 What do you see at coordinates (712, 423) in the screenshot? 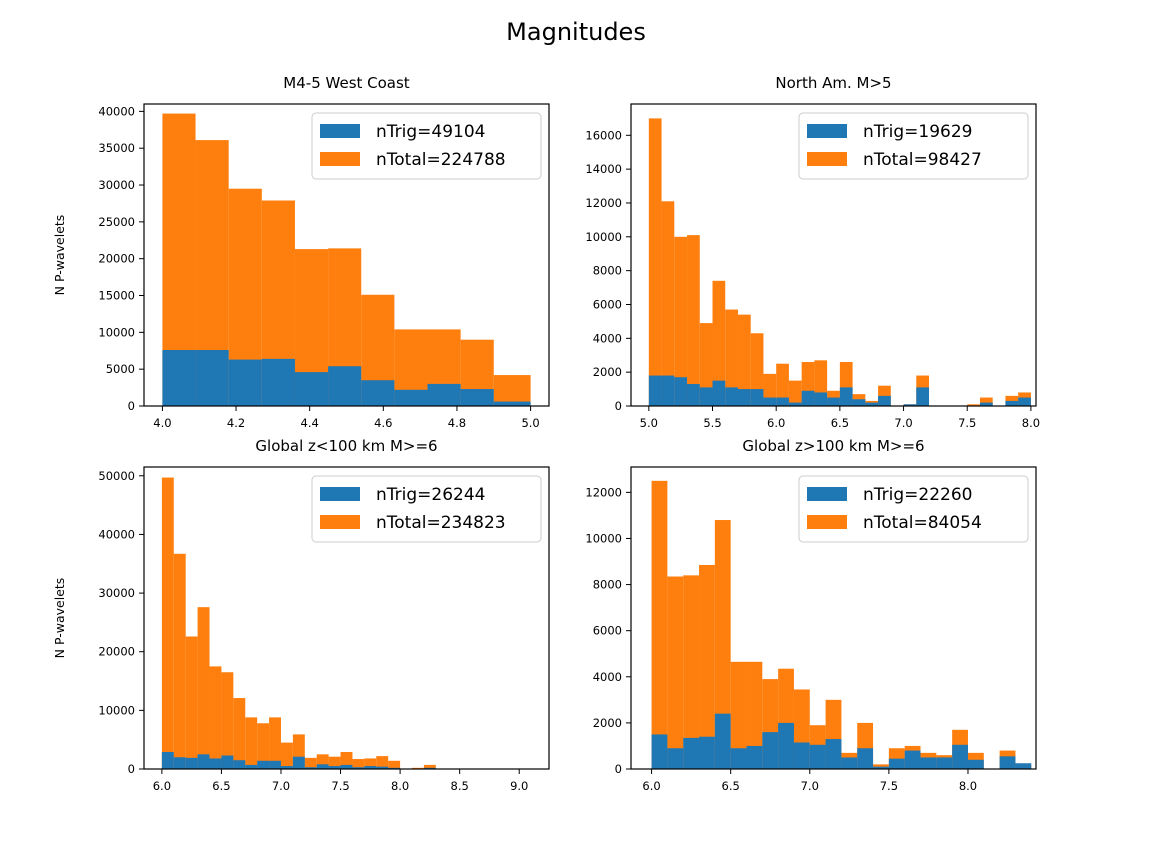
I see `x-tick-label: 5.5` at bounding box center [712, 423].